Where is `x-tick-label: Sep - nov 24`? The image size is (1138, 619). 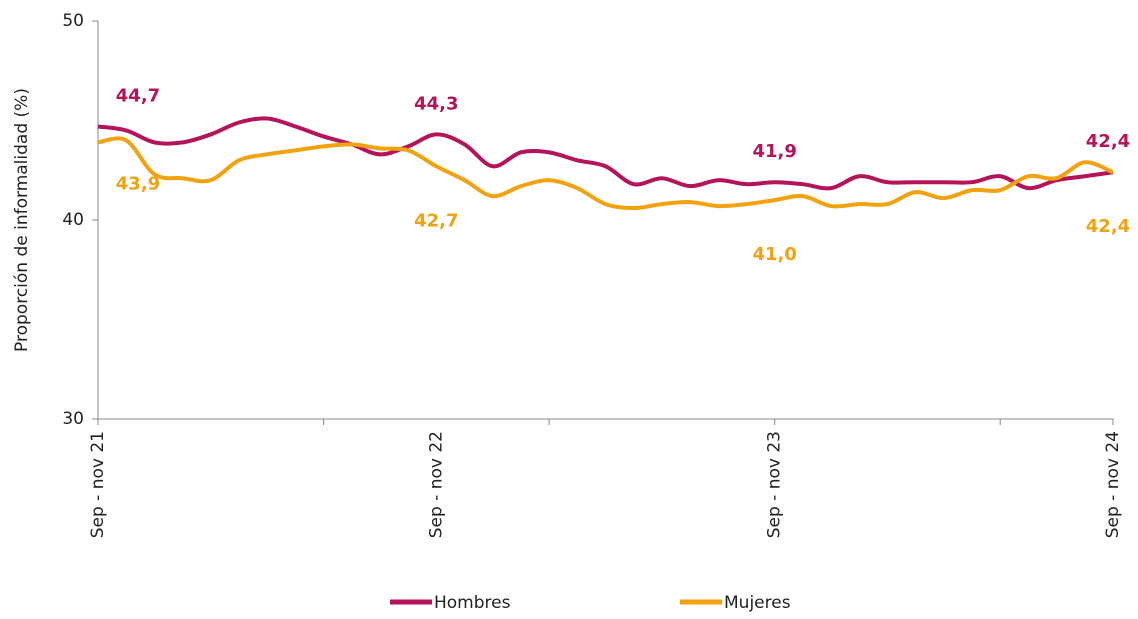 x-tick-label: Sep - nov 24 is located at coordinates (1113, 484).